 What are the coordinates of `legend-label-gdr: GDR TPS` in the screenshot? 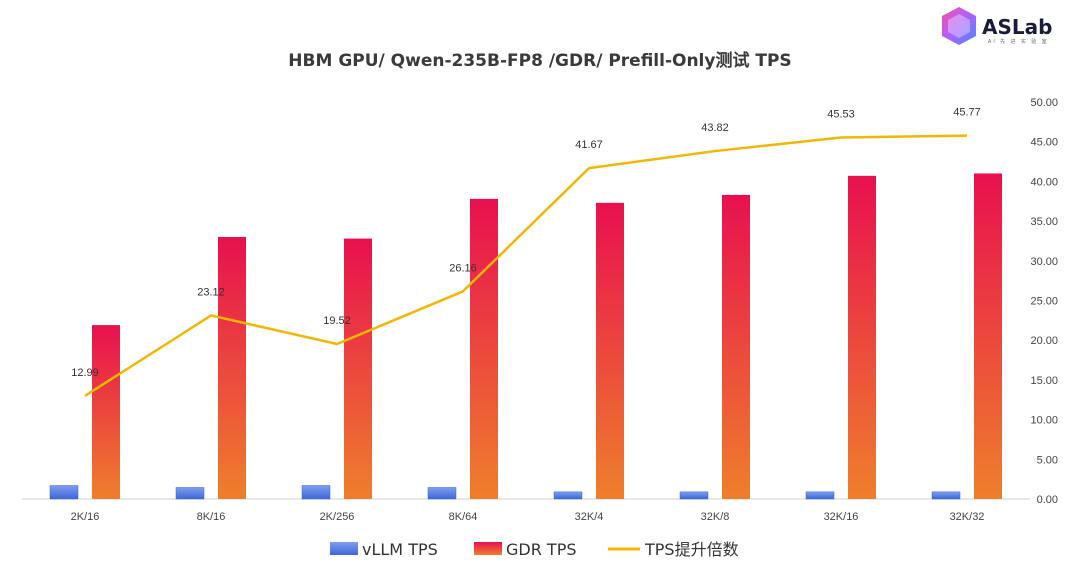 It's located at (541, 549).